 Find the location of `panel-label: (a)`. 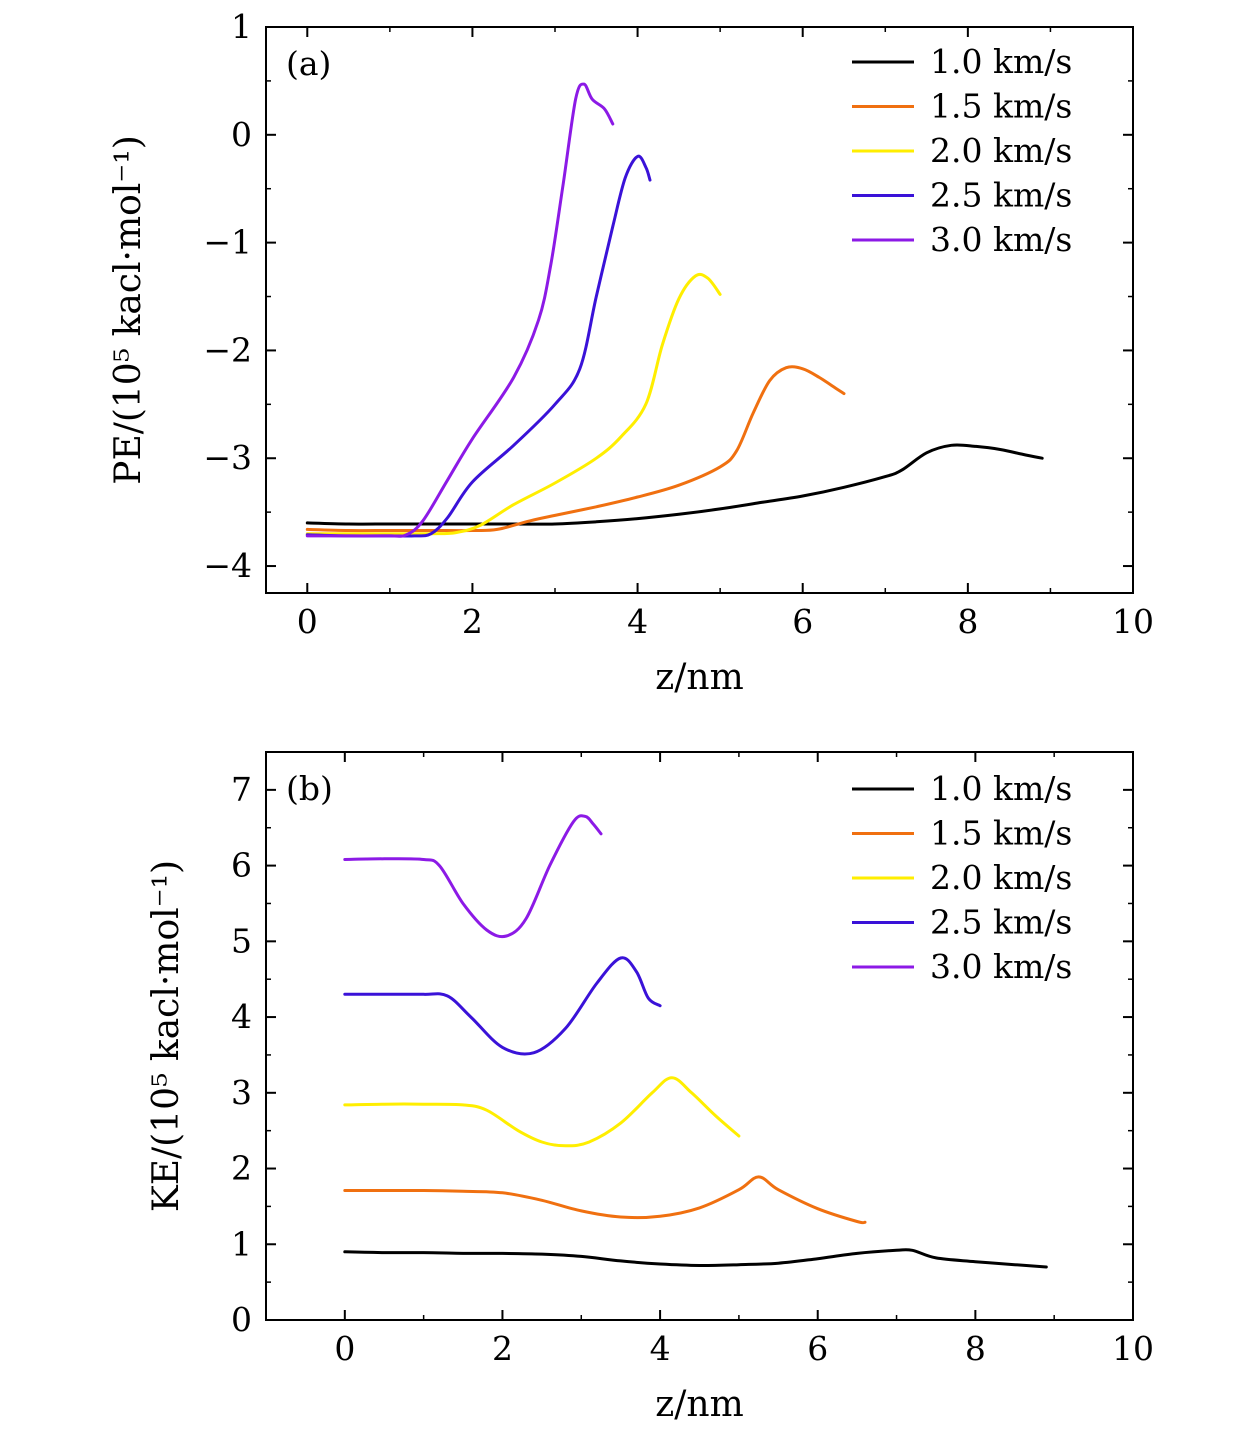

panel-label: (a) is located at coordinates (308, 63).